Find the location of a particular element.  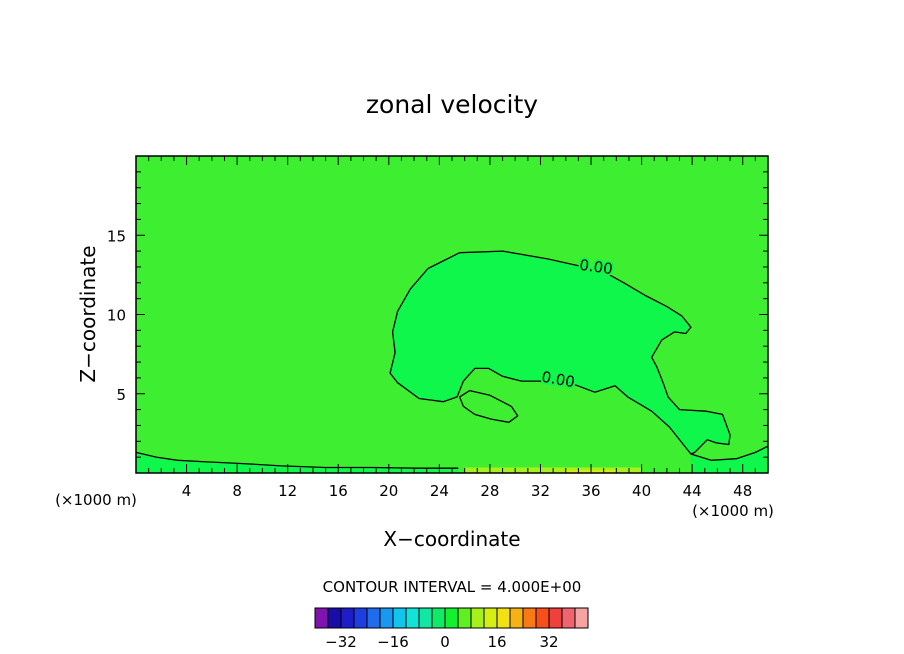

x-tick-label: 20 is located at coordinates (388, 491).